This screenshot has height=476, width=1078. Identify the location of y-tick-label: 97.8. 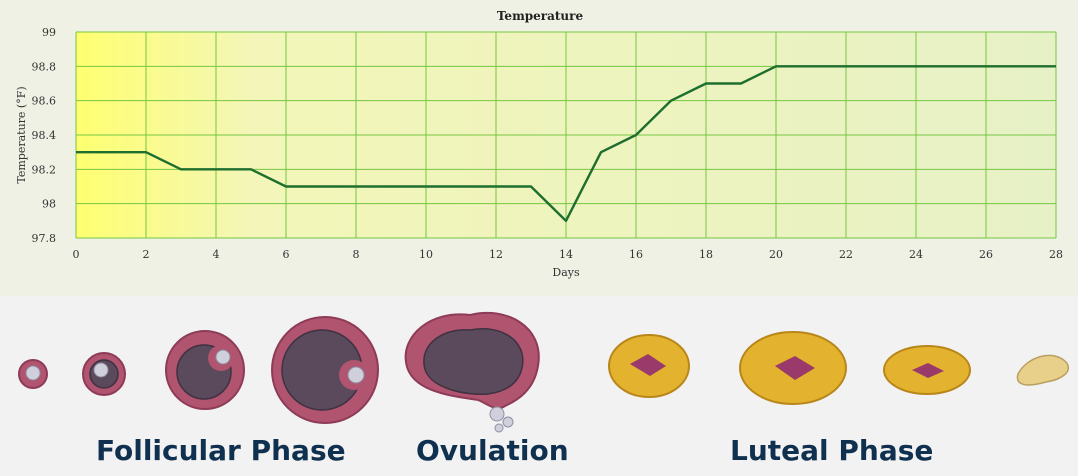
(44, 238).